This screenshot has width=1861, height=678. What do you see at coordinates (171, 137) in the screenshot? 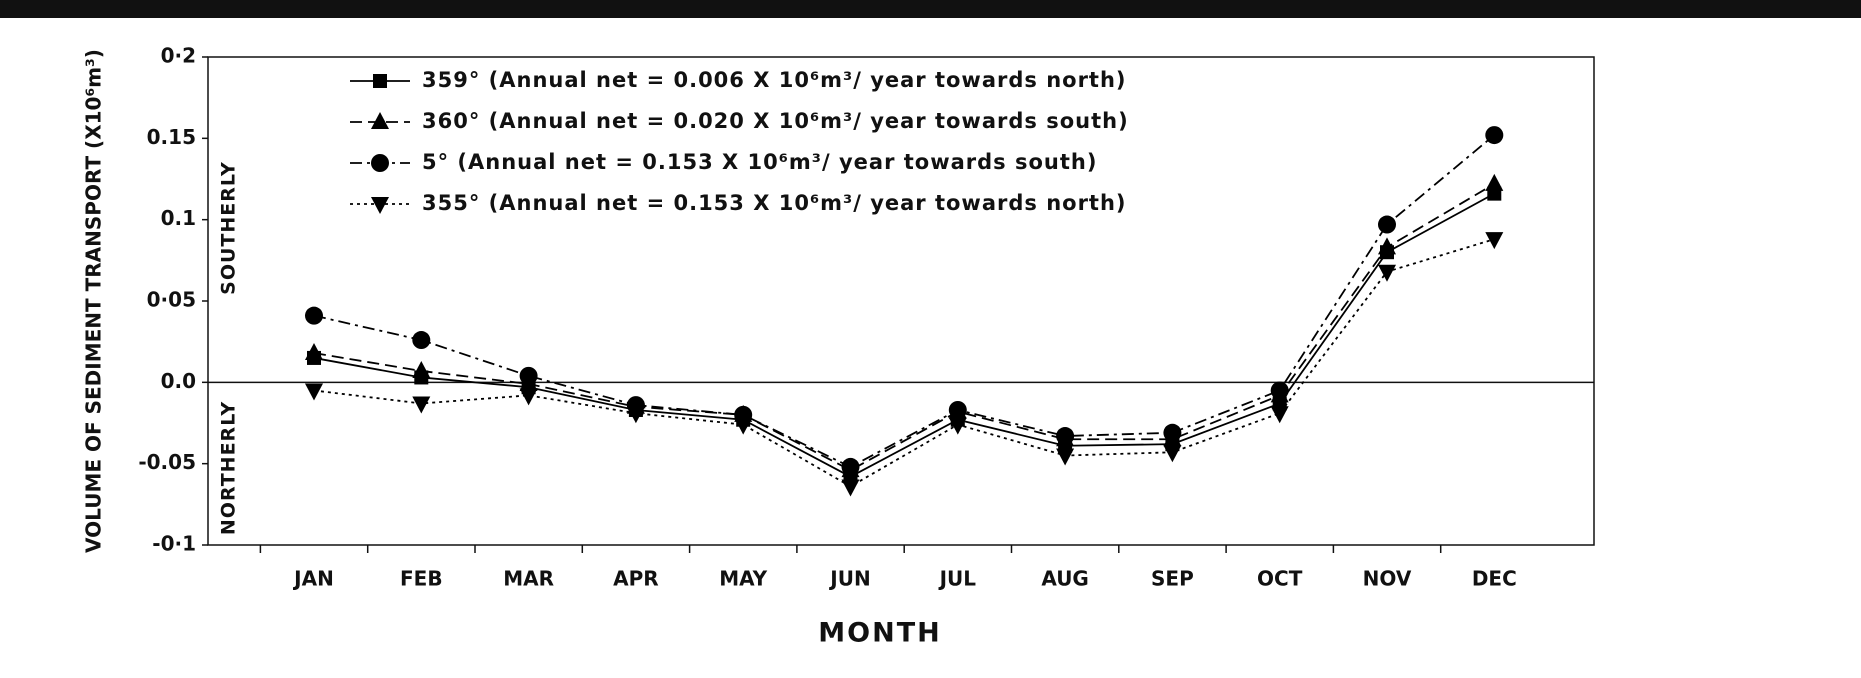
I see `y-tick-label: 0.15` at bounding box center [171, 137].